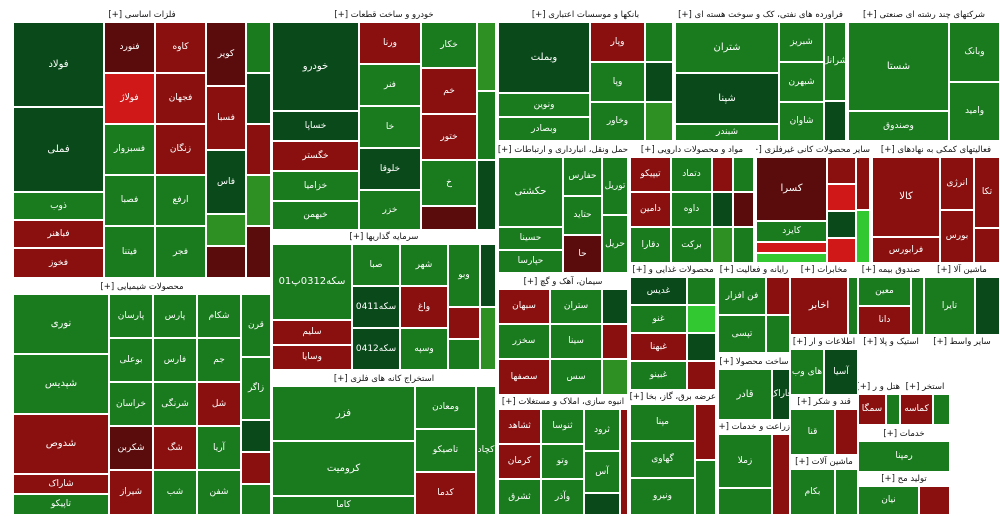  I want to click on sector-title: زراعت و خدمات [+], so click(754, 427).